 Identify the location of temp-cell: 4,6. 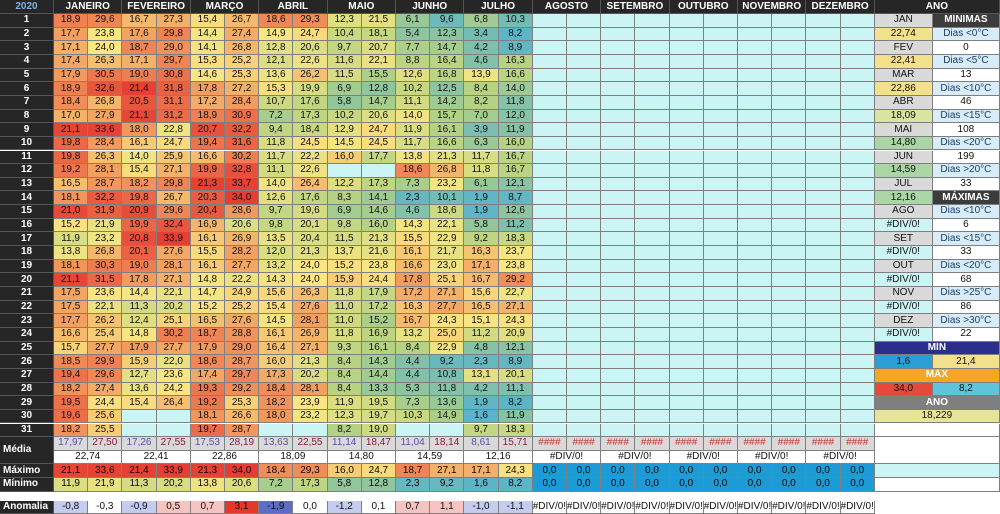
(481, 61).